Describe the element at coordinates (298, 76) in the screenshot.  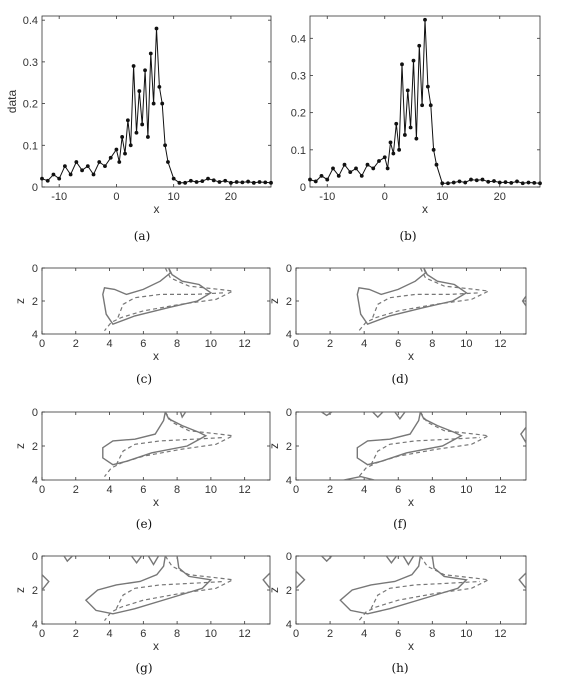
I see `y-tick-label: 0.3` at that location.